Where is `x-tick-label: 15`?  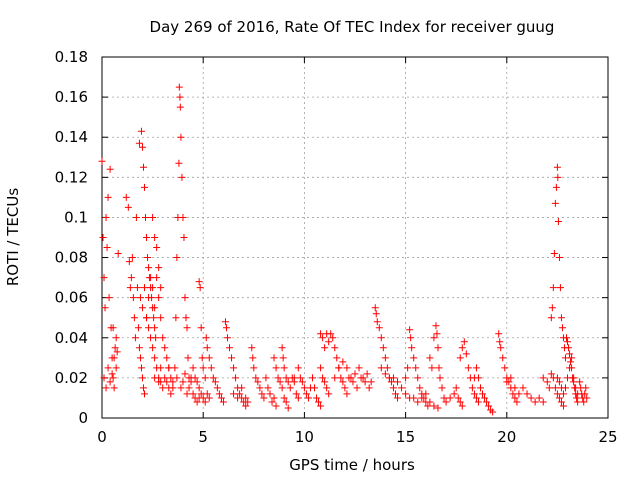 x-tick-label: 15 is located at coordinates (405, 437).